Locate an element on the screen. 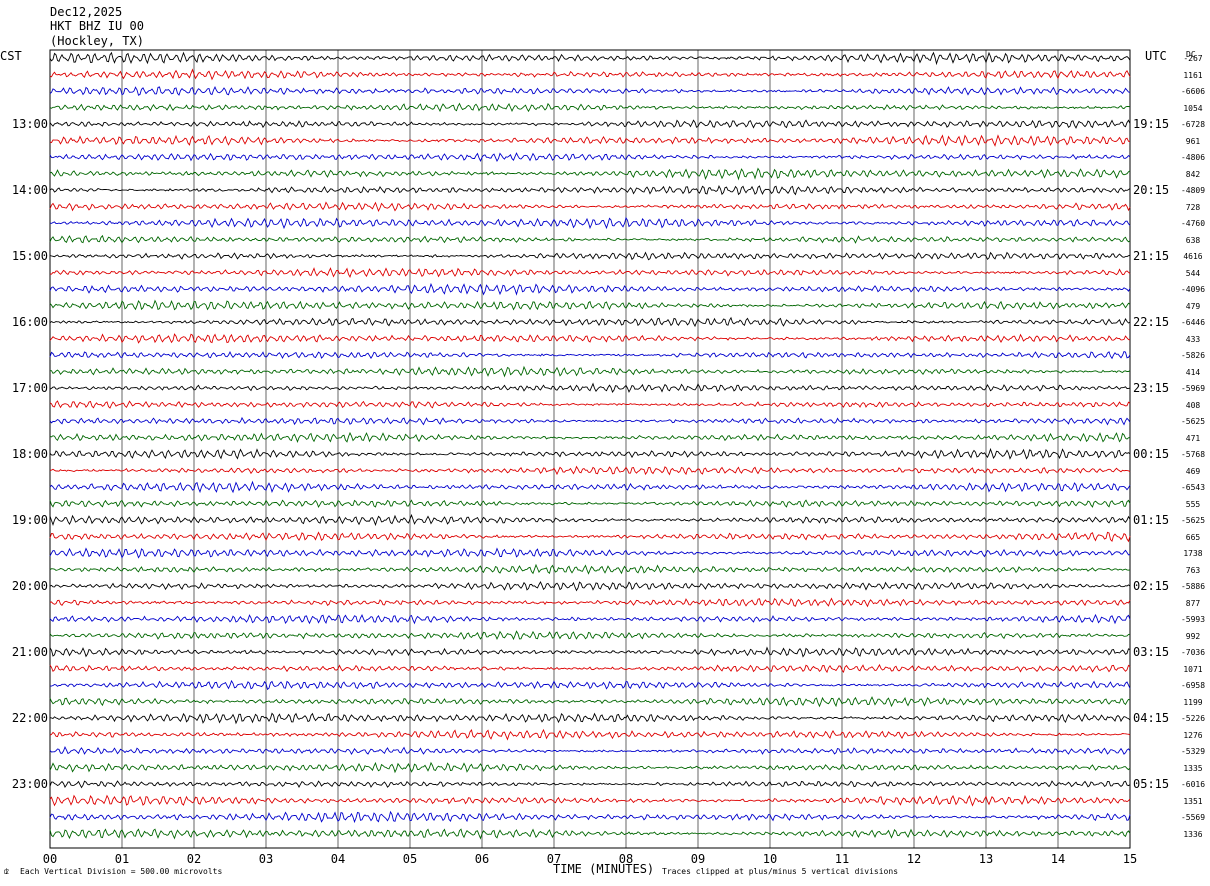  x-tick-label: 09 is located at coordinates (698, 859).